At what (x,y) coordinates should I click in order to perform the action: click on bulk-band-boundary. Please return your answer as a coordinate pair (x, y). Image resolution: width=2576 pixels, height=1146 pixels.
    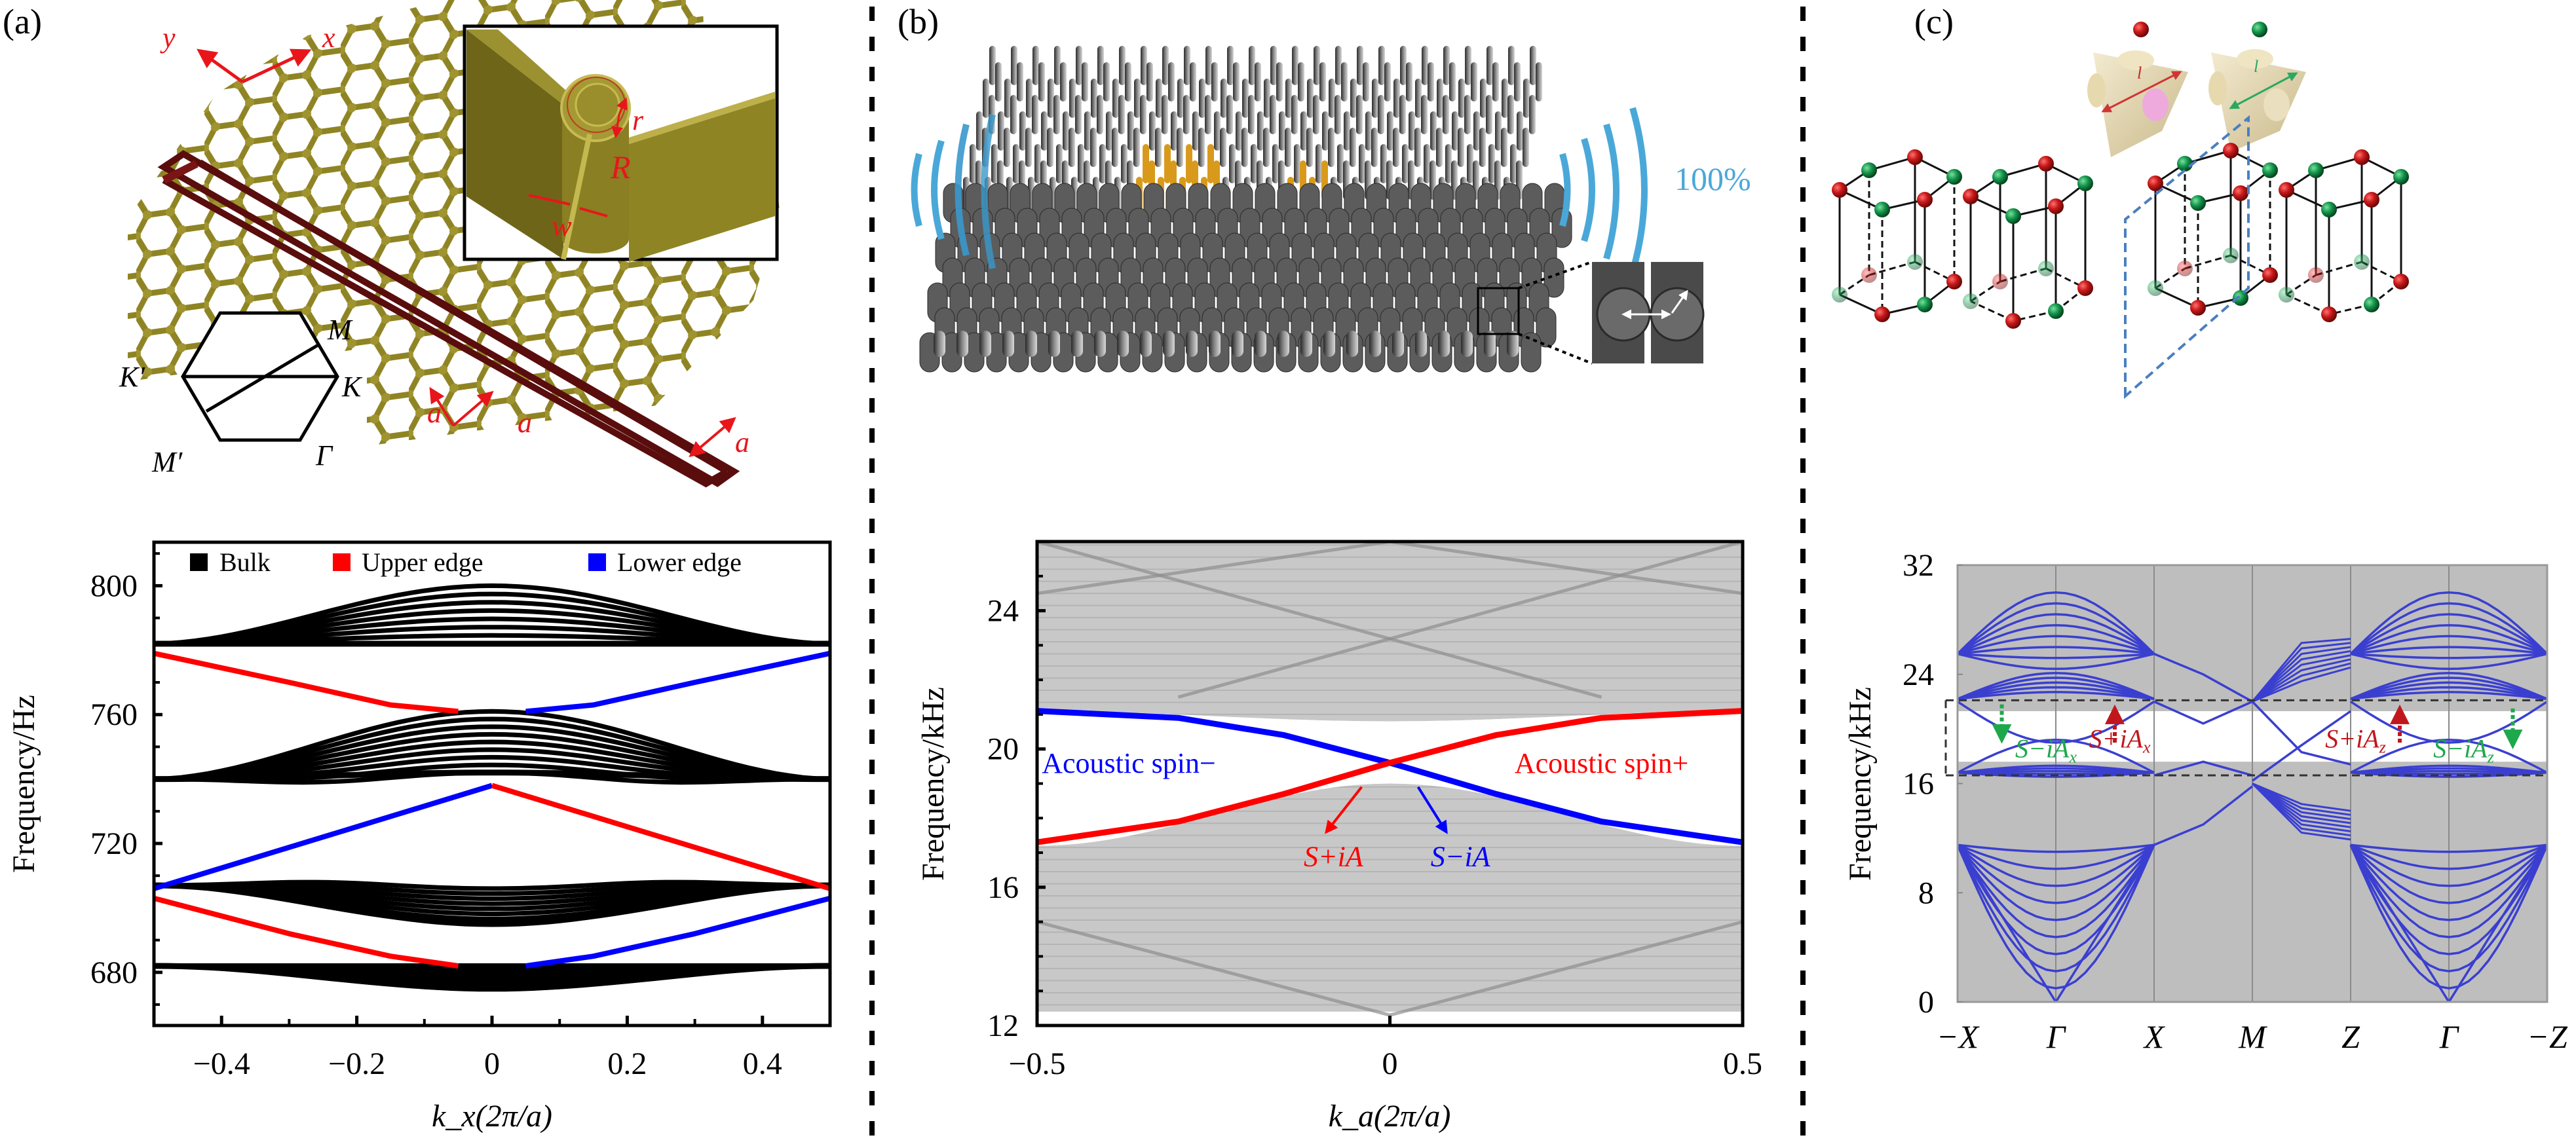
    Looking at the image, I should click on (492, 904).